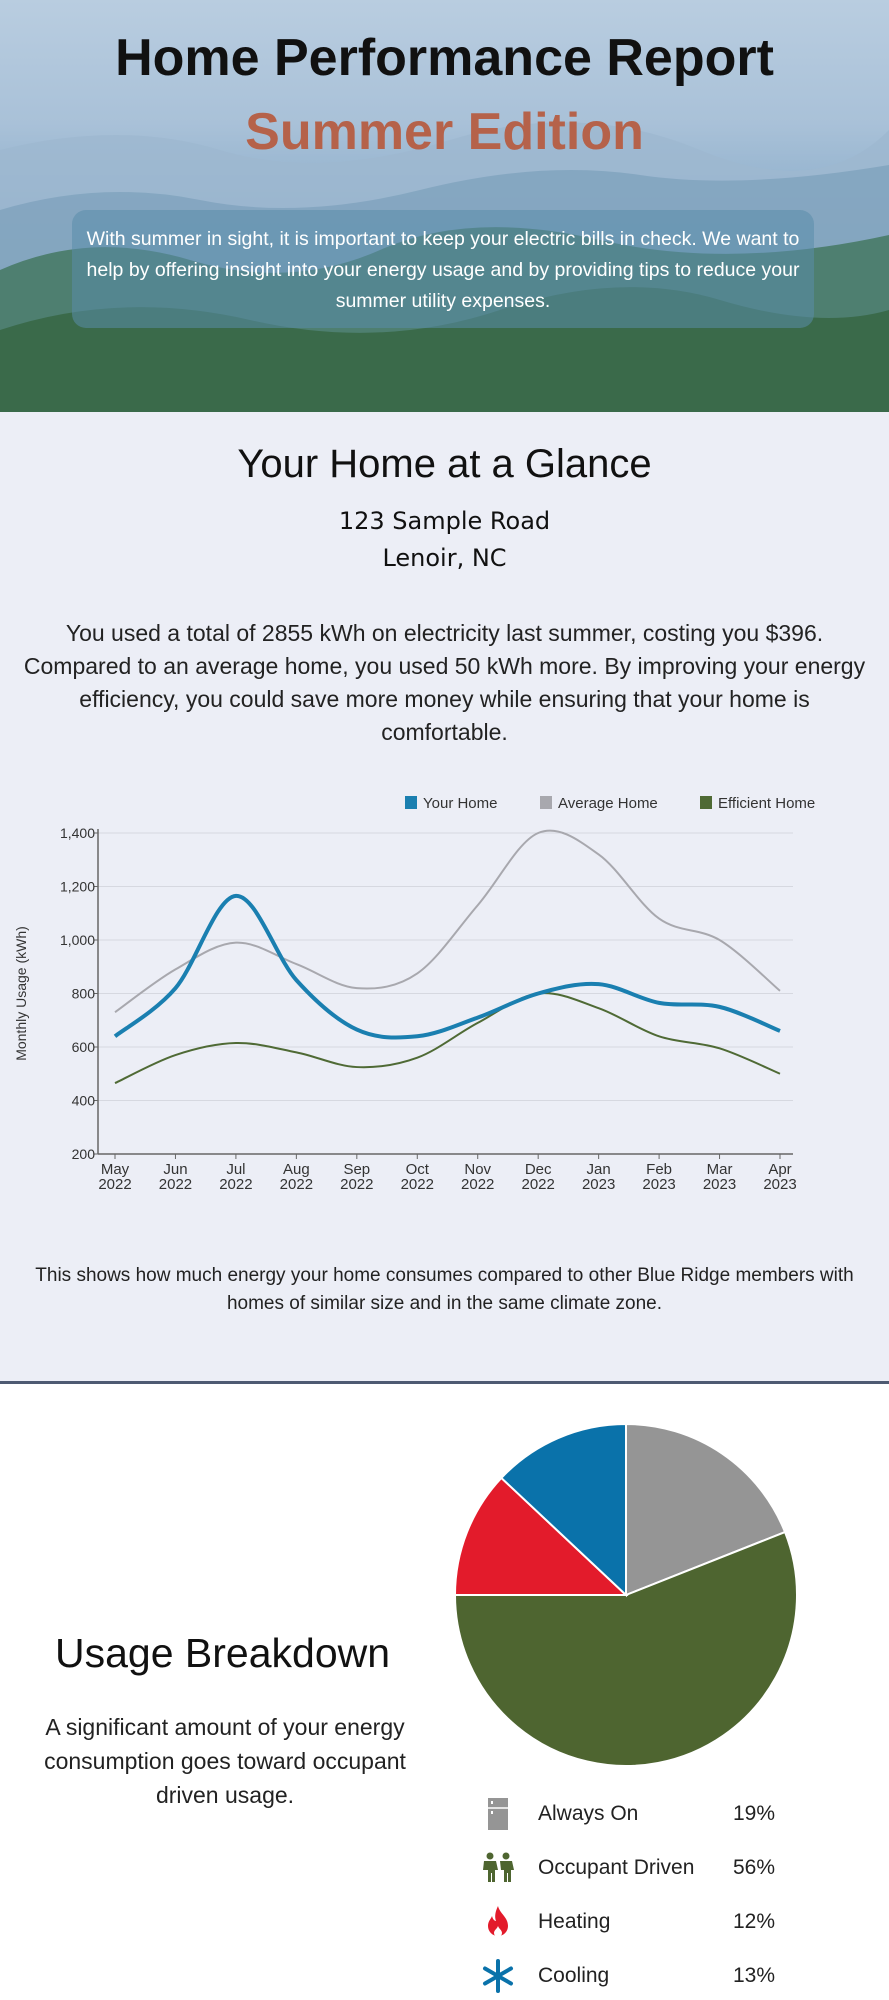  I want to click on series-line-efficient-home, so click(447, 1038).